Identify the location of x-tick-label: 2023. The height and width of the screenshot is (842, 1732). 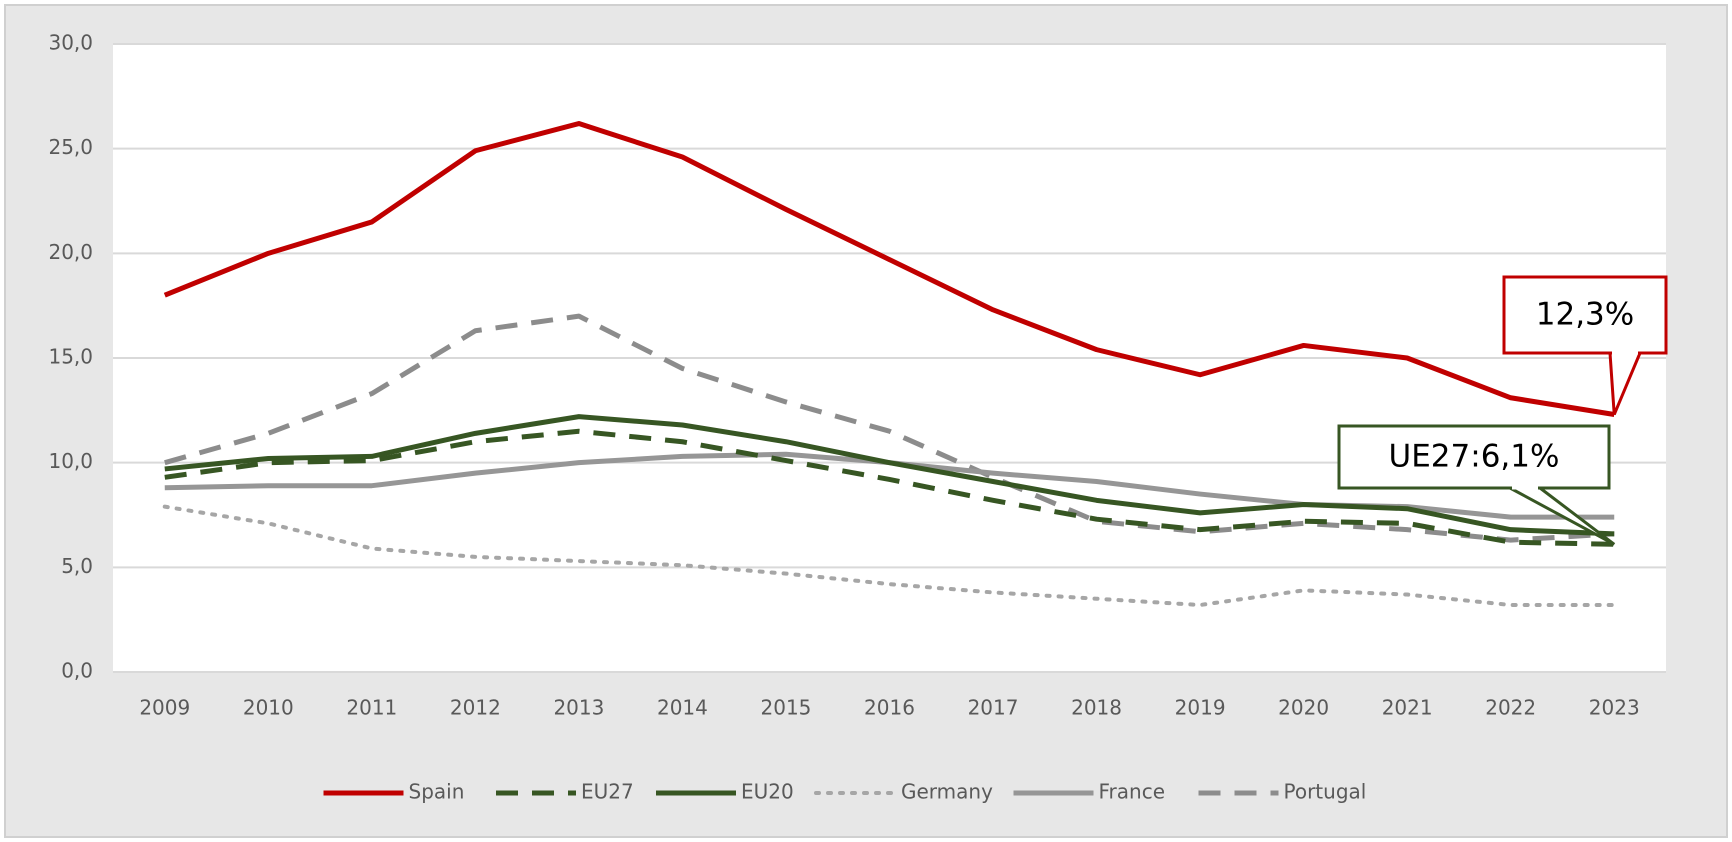
(1614, 708).